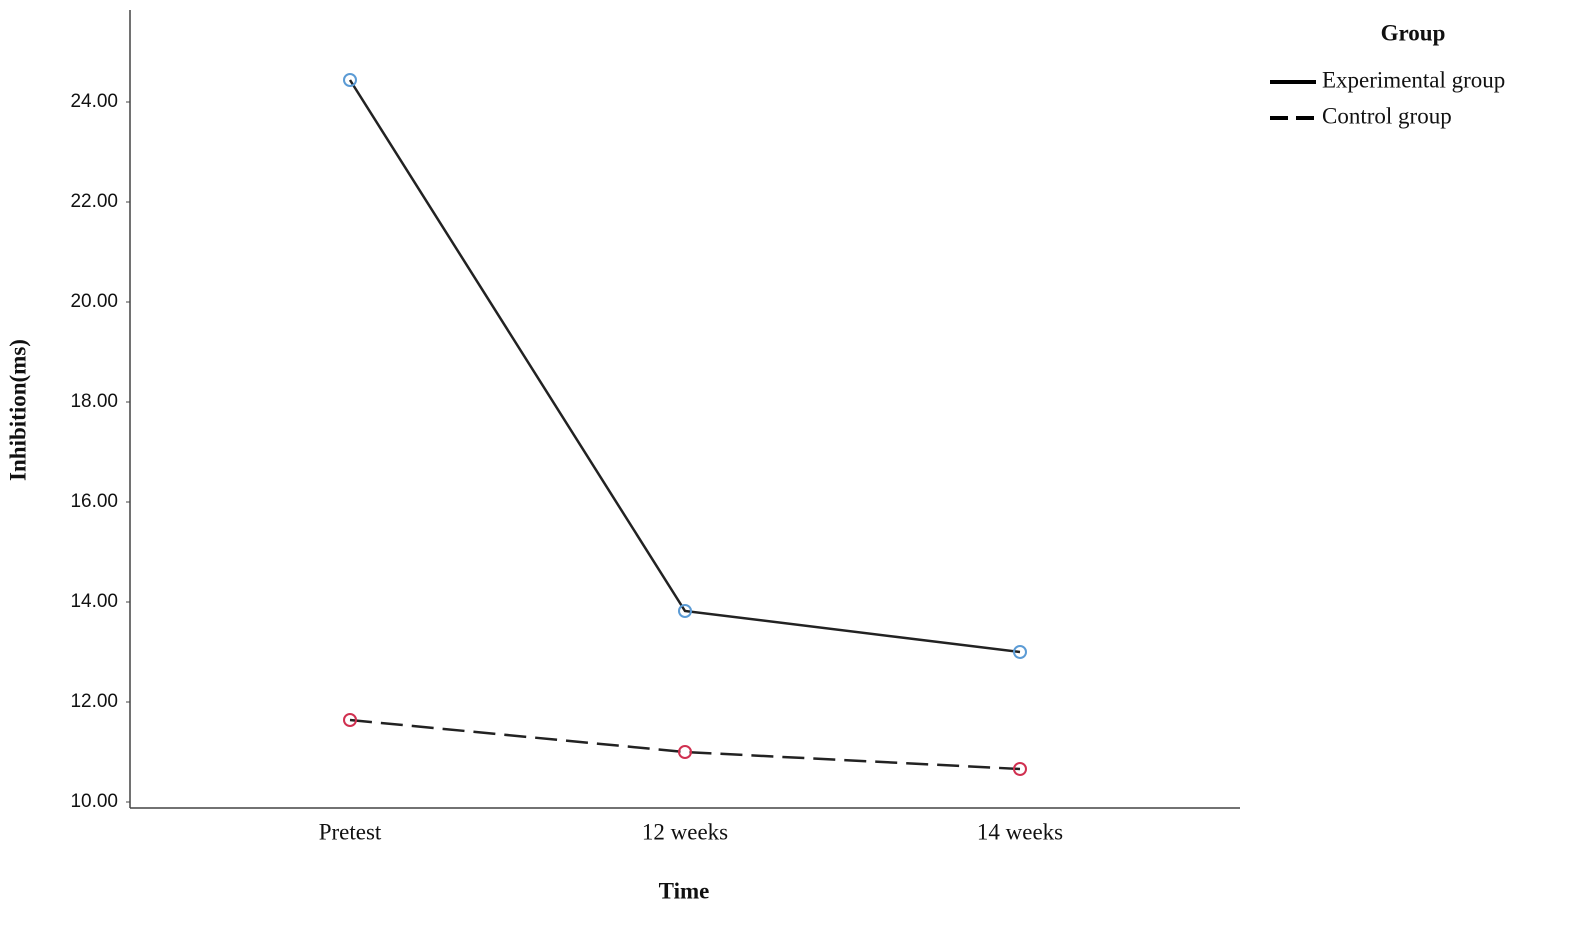 The height and width of the screenshot is (928, 1595). I want to click on x-axis-title: Time, so click(684, 890).